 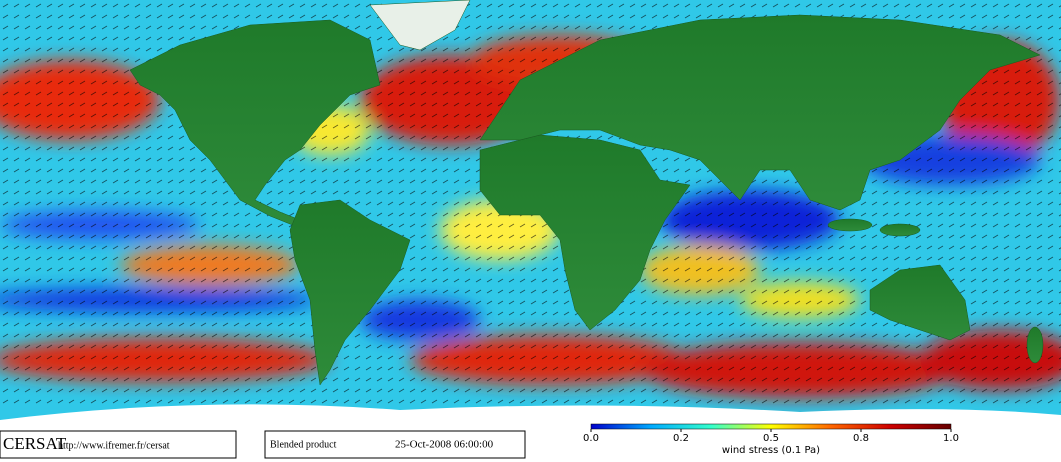 What do you see at coordinates (35, 443) in the screenshot?
I see `logo: CERSAT` at bounding box center [35, 443].